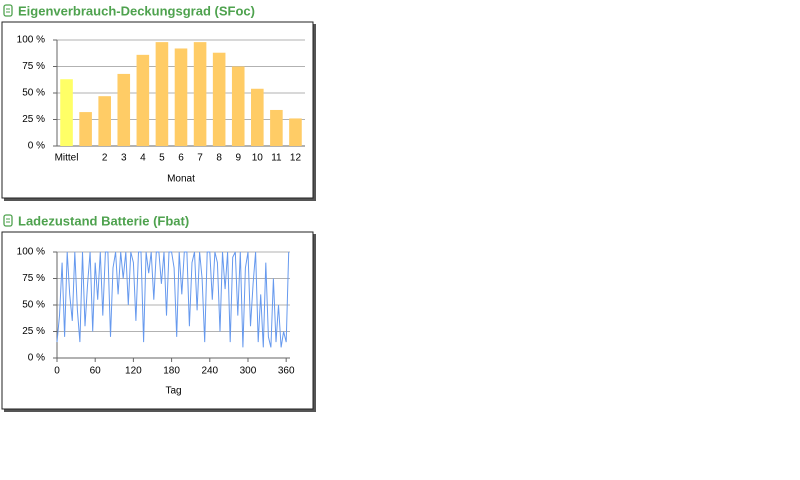  What do you see at coordinates (57, 371) in the screenshot?
I see `x-tick-label: 0` at bounding box center [57, 371].